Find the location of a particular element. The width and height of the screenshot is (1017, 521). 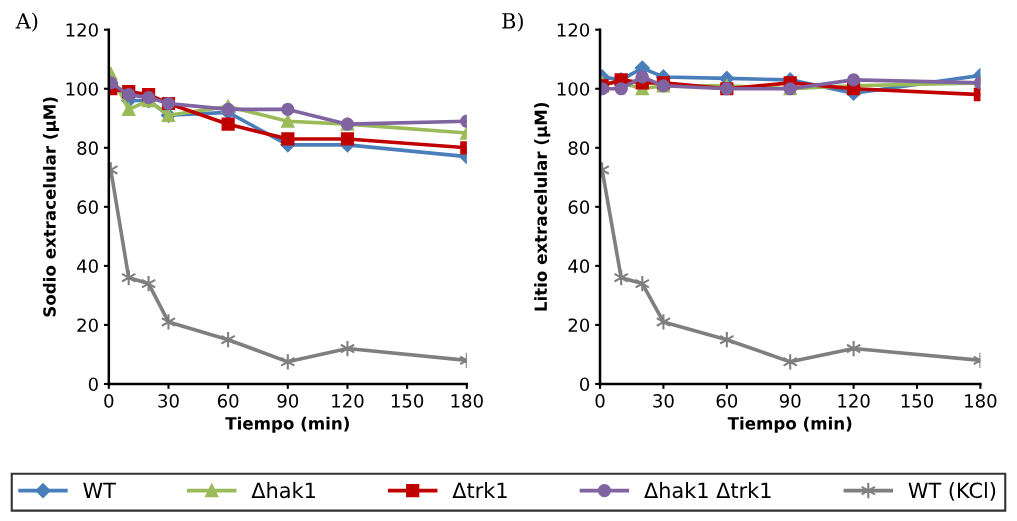

legend-label: WT is located at coordinates (99, 490).